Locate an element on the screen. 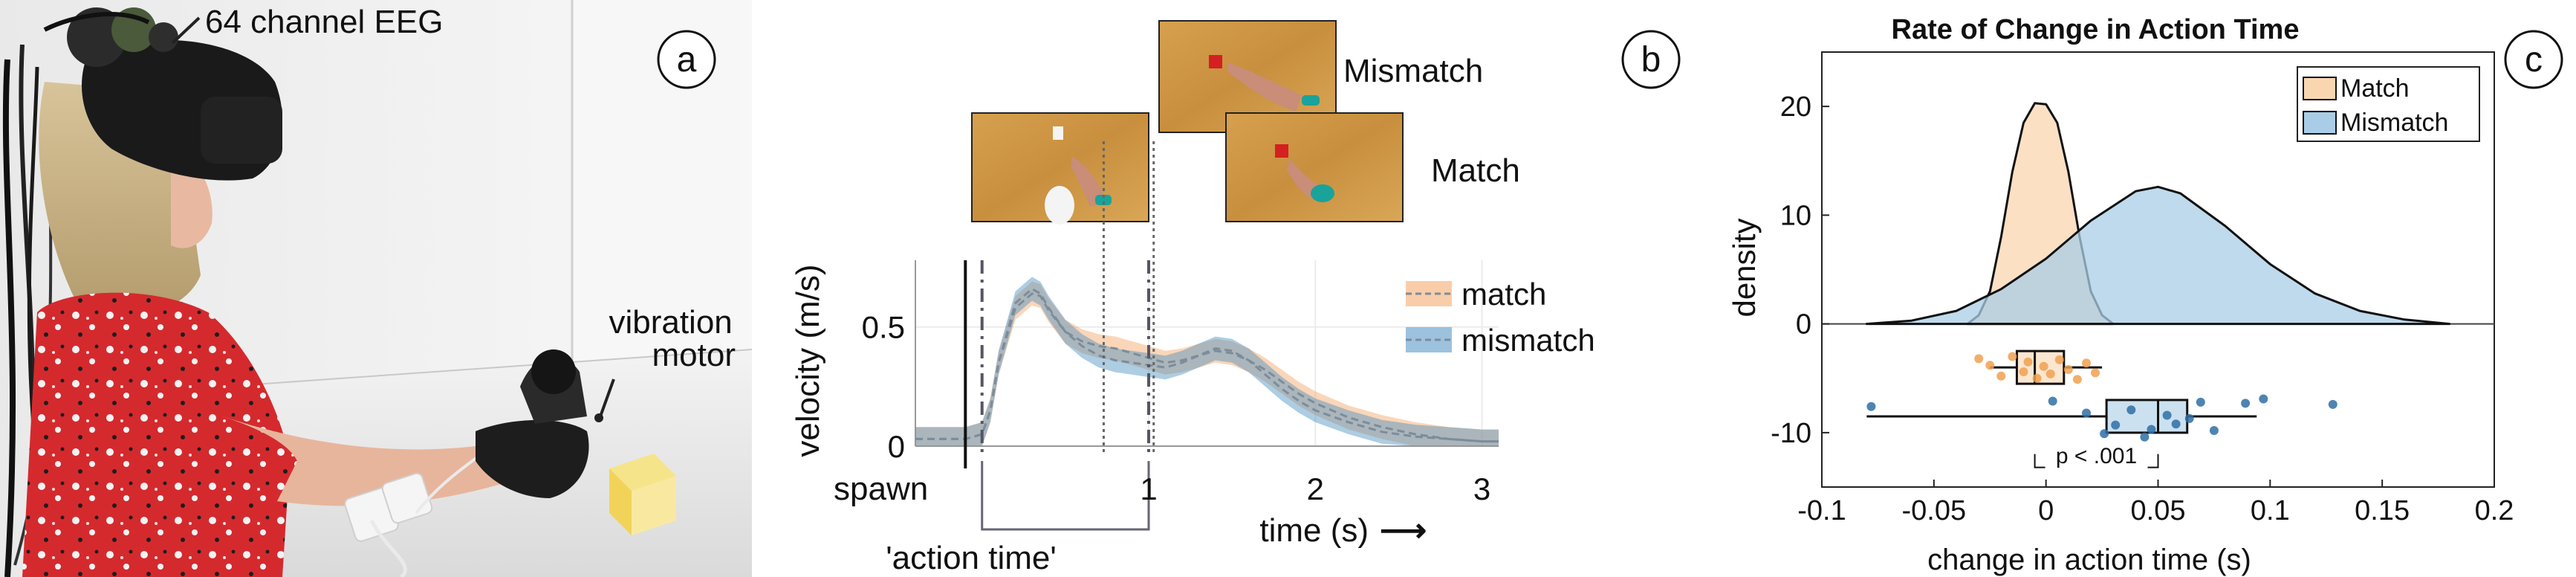 This screenshot has height=577, width=2576. x-tick-label: 0.15 is located at coordinates (2382, 510).